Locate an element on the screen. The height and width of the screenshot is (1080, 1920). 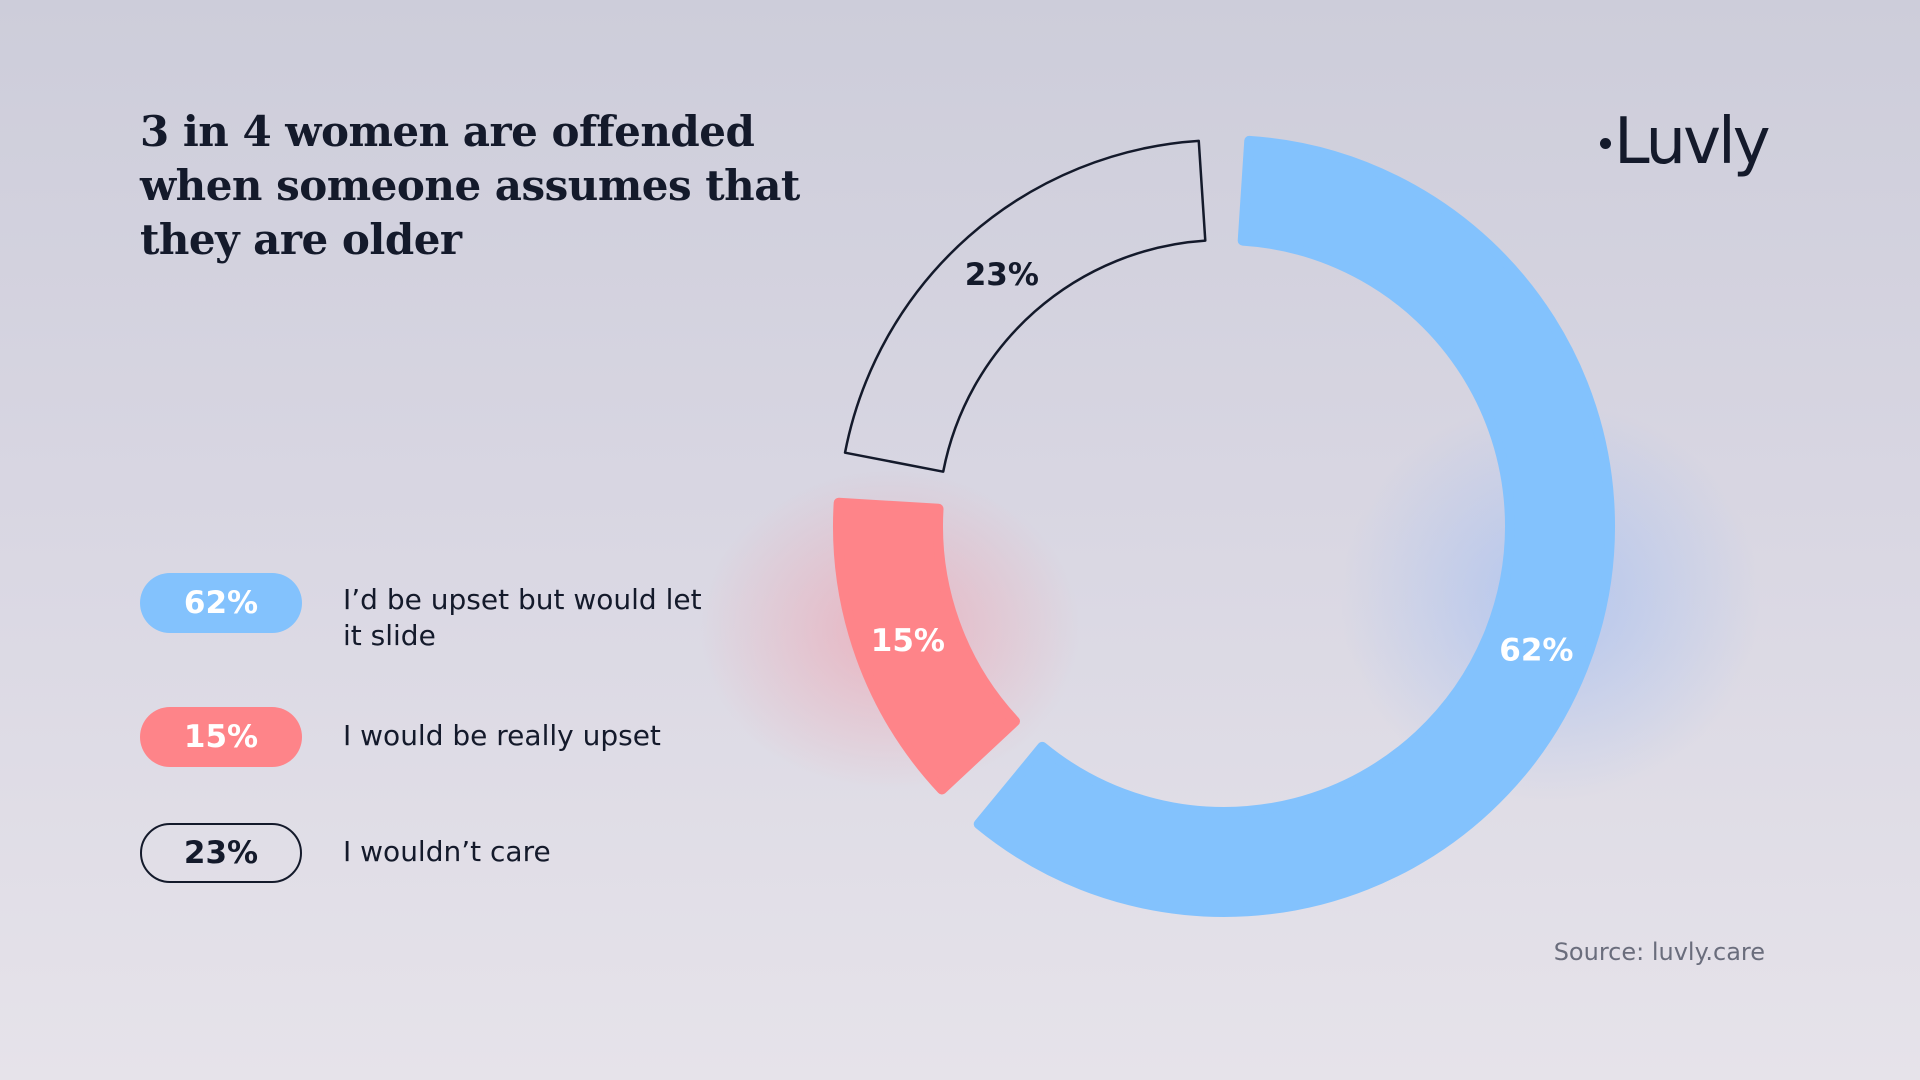
legend-label: I’d be upset but would let it slide is located at coordinates (522, 617).